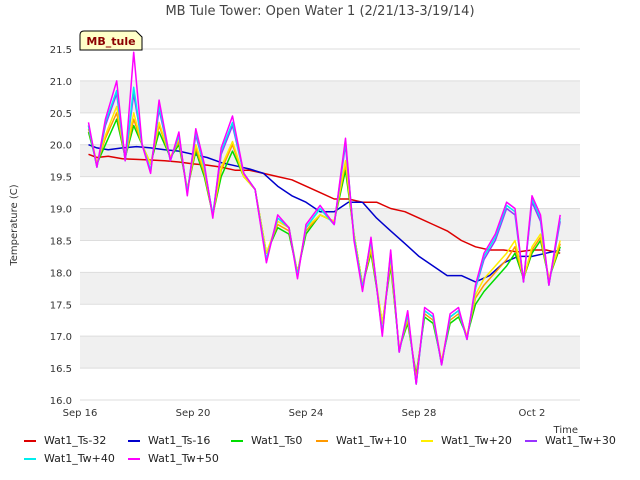 This screenshot has width=640, height=480. I want to click on legend-label: Wat1_Tw+50, so click(183, 458).